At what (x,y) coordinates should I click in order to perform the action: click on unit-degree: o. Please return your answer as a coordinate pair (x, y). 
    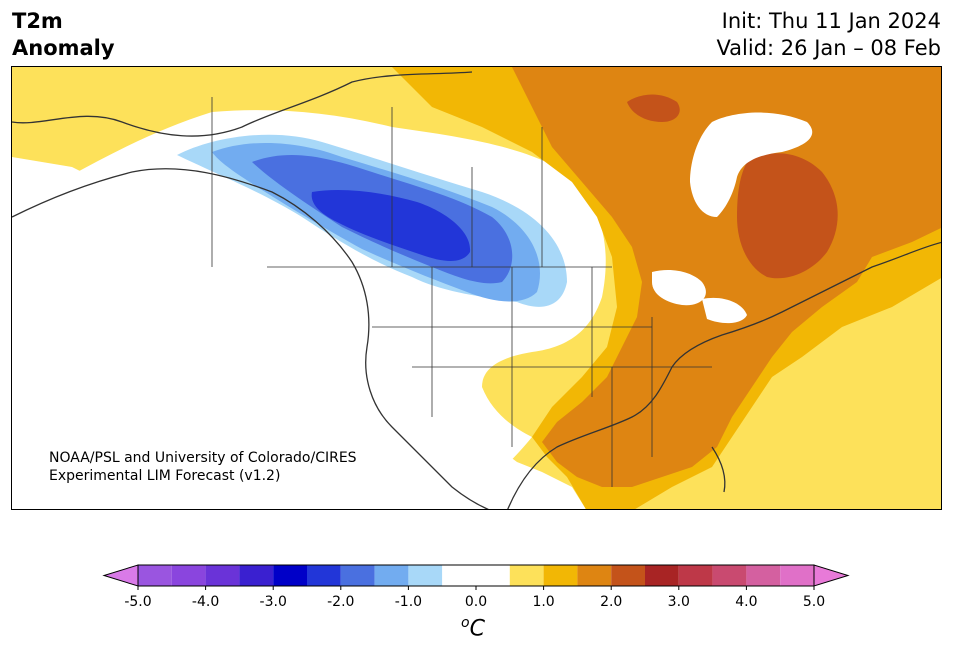
    Looking at the image, I should click on (465, 623).